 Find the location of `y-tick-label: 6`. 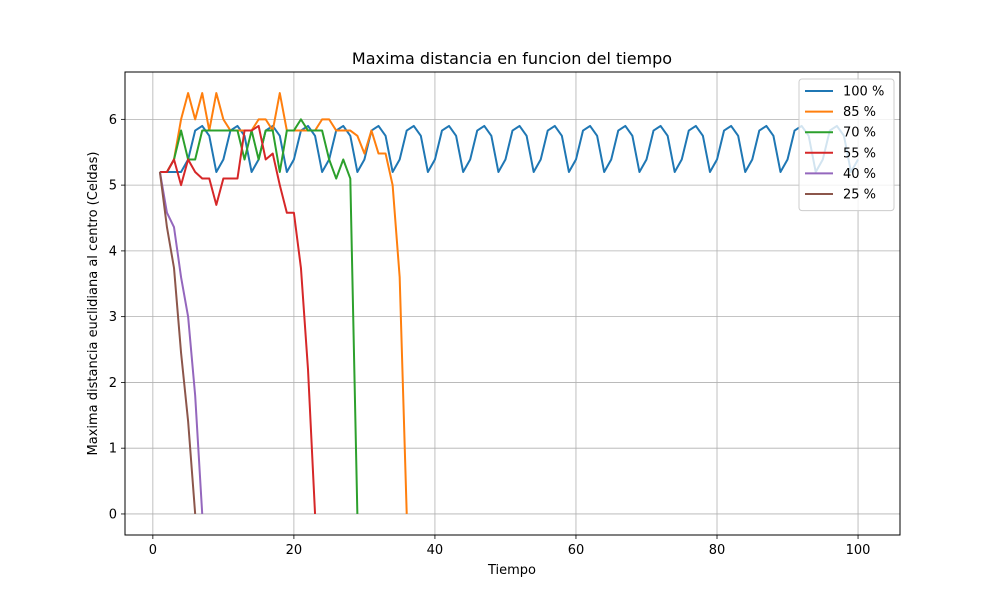

y-tick-label: 6 is located at coordinates (113, 120).